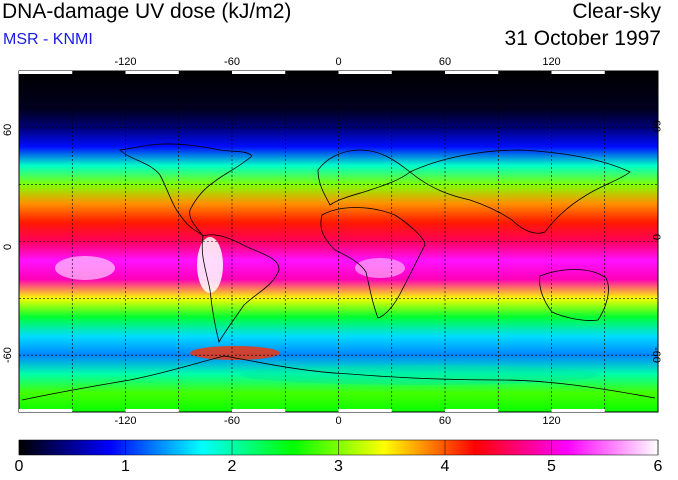 This screenshot has width=678, height=480. What do you see at coordinates (8, 246) in the screenshot?
I see `latitude-tick-left: 0` at bounding box center [8, 246].